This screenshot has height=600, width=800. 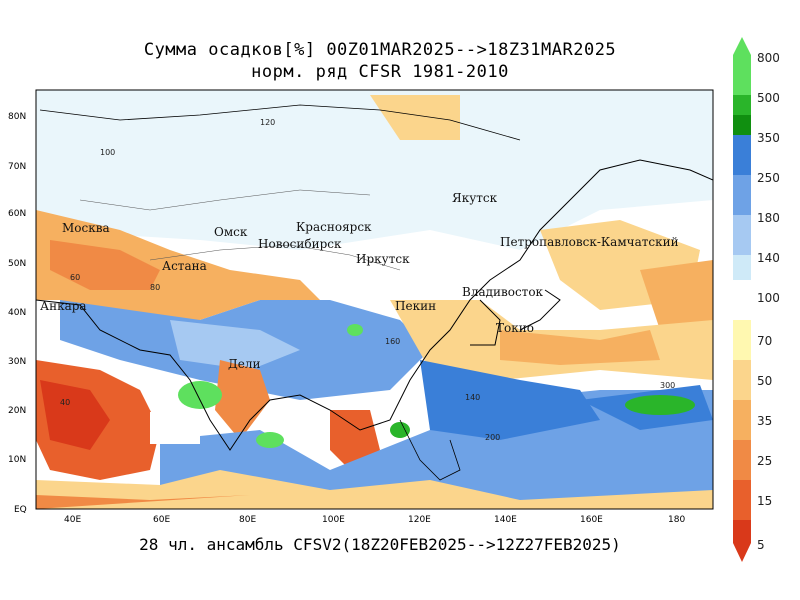 What do you see at coordinates (333, 520) in the screenshot?
I see `lon-tick-label: 100E` at bounding box center [333, 520].